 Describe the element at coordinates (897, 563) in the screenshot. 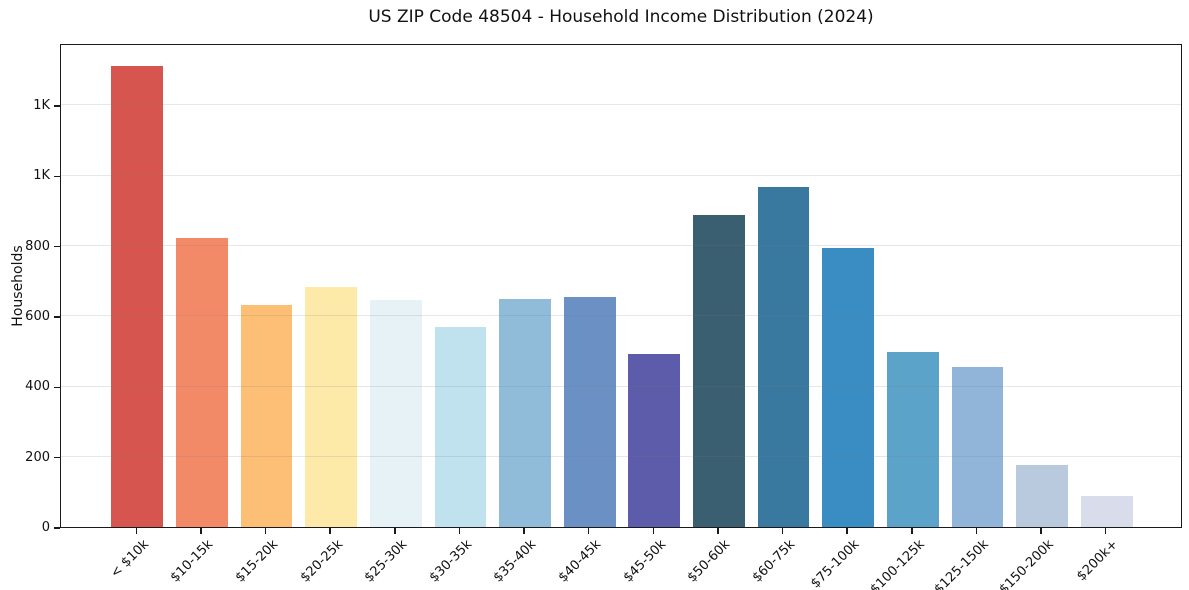

I see `x-tick-label-text: $100-125k` at that location.